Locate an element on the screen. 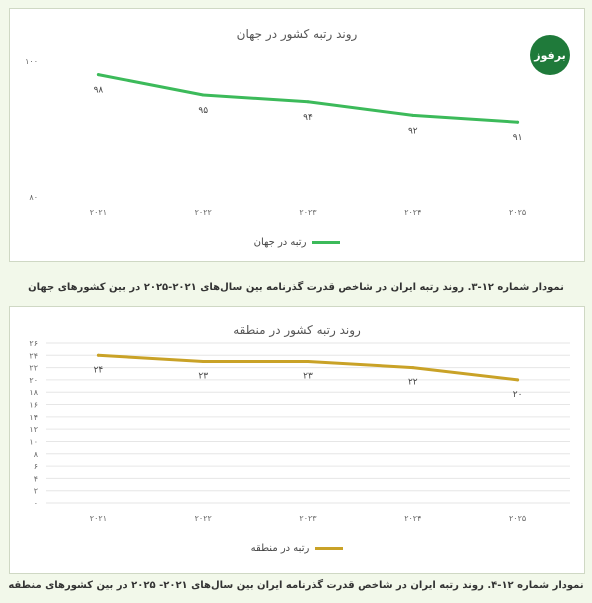  data-label: ۹۲ is located at coordinates (413, 131).